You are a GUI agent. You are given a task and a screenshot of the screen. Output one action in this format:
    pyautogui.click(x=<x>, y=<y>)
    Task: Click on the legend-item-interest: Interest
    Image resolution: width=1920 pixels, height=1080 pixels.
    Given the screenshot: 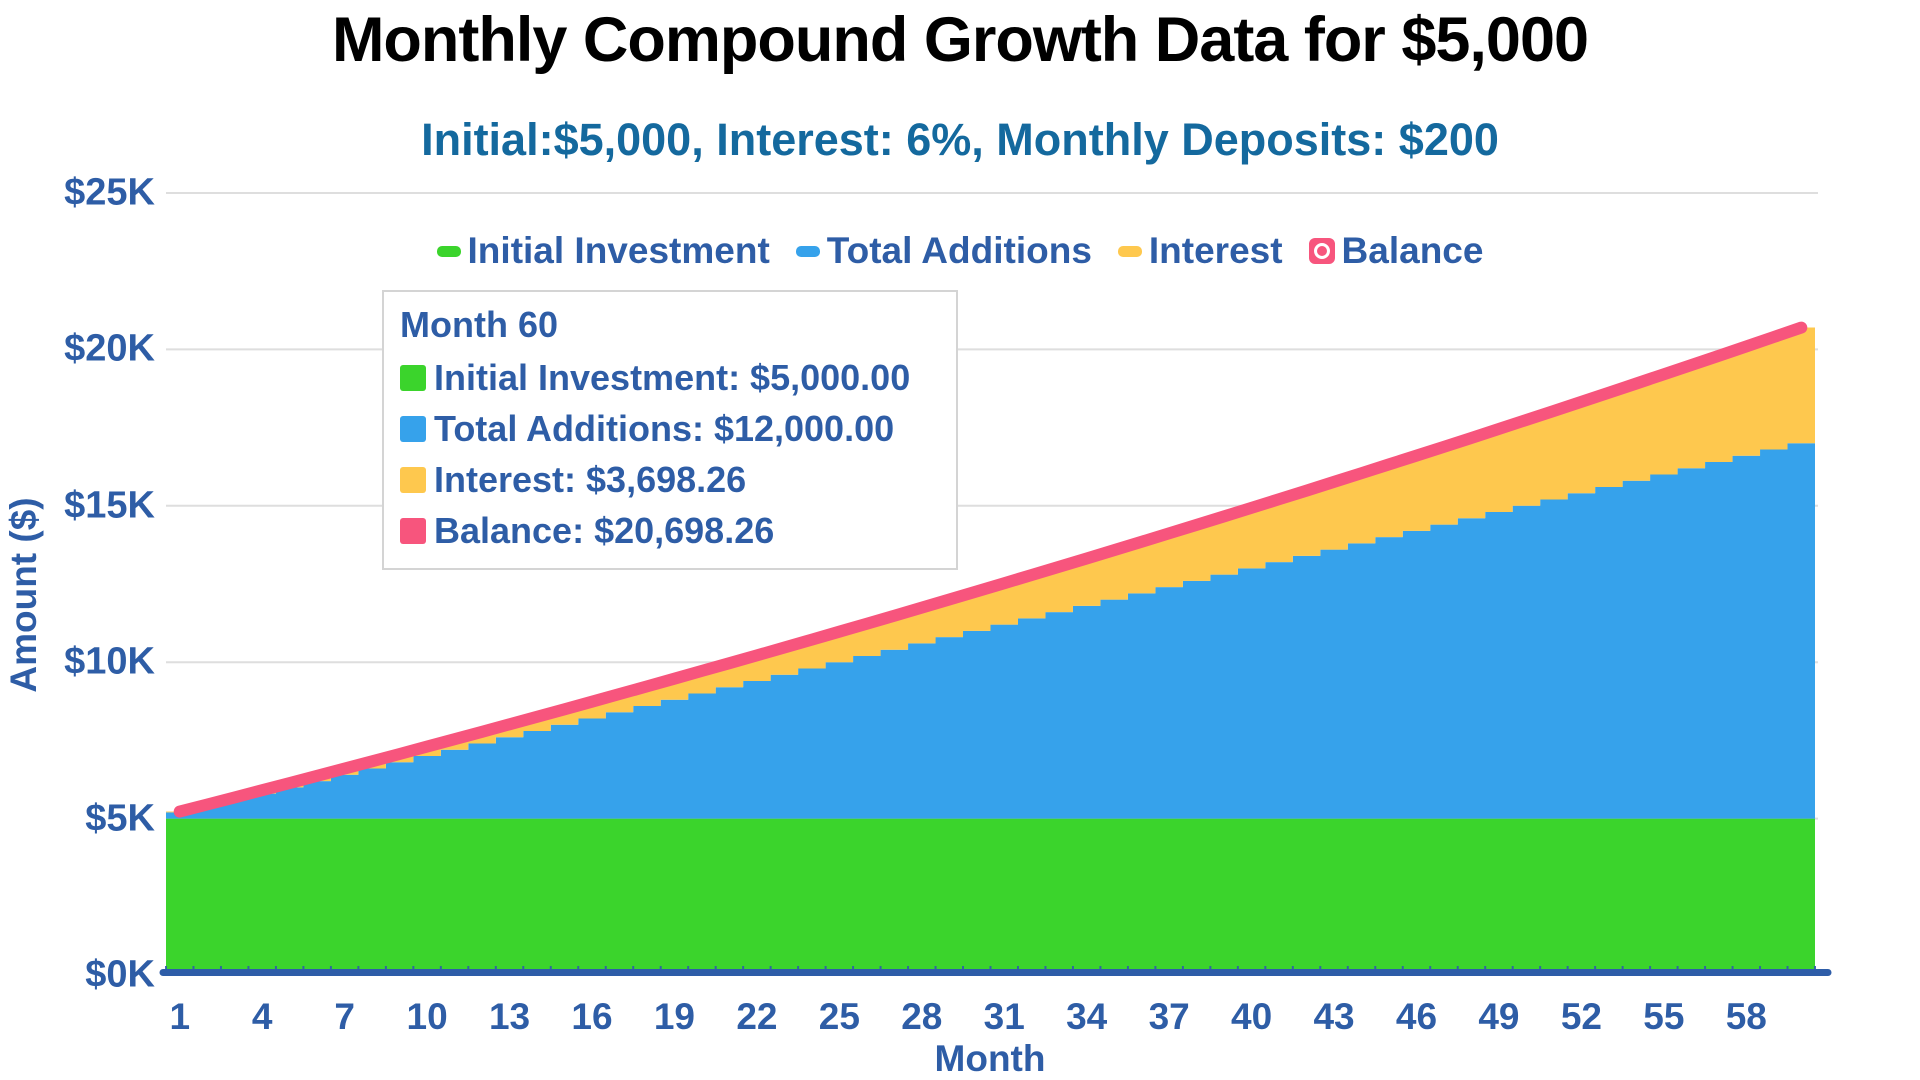 What is the action you would take?
    pyautogui.click(x=1200, y=251)
    